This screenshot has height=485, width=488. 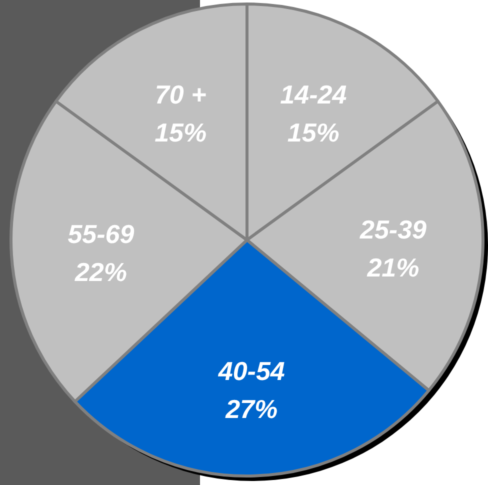 What do you see at coordinates (314, 95) in the screenshot?
I see `slice-label: 14-24` at bounding box center [314, 95].